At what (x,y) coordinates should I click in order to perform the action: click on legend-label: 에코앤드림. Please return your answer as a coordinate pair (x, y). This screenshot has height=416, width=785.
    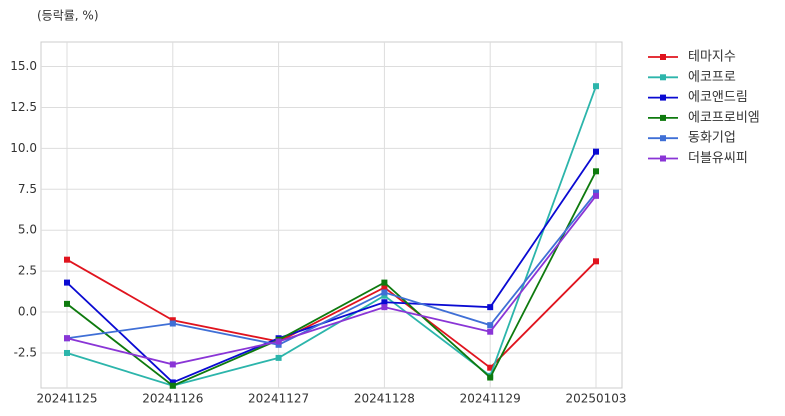
    Looking at the image, I should click on (718, 97).